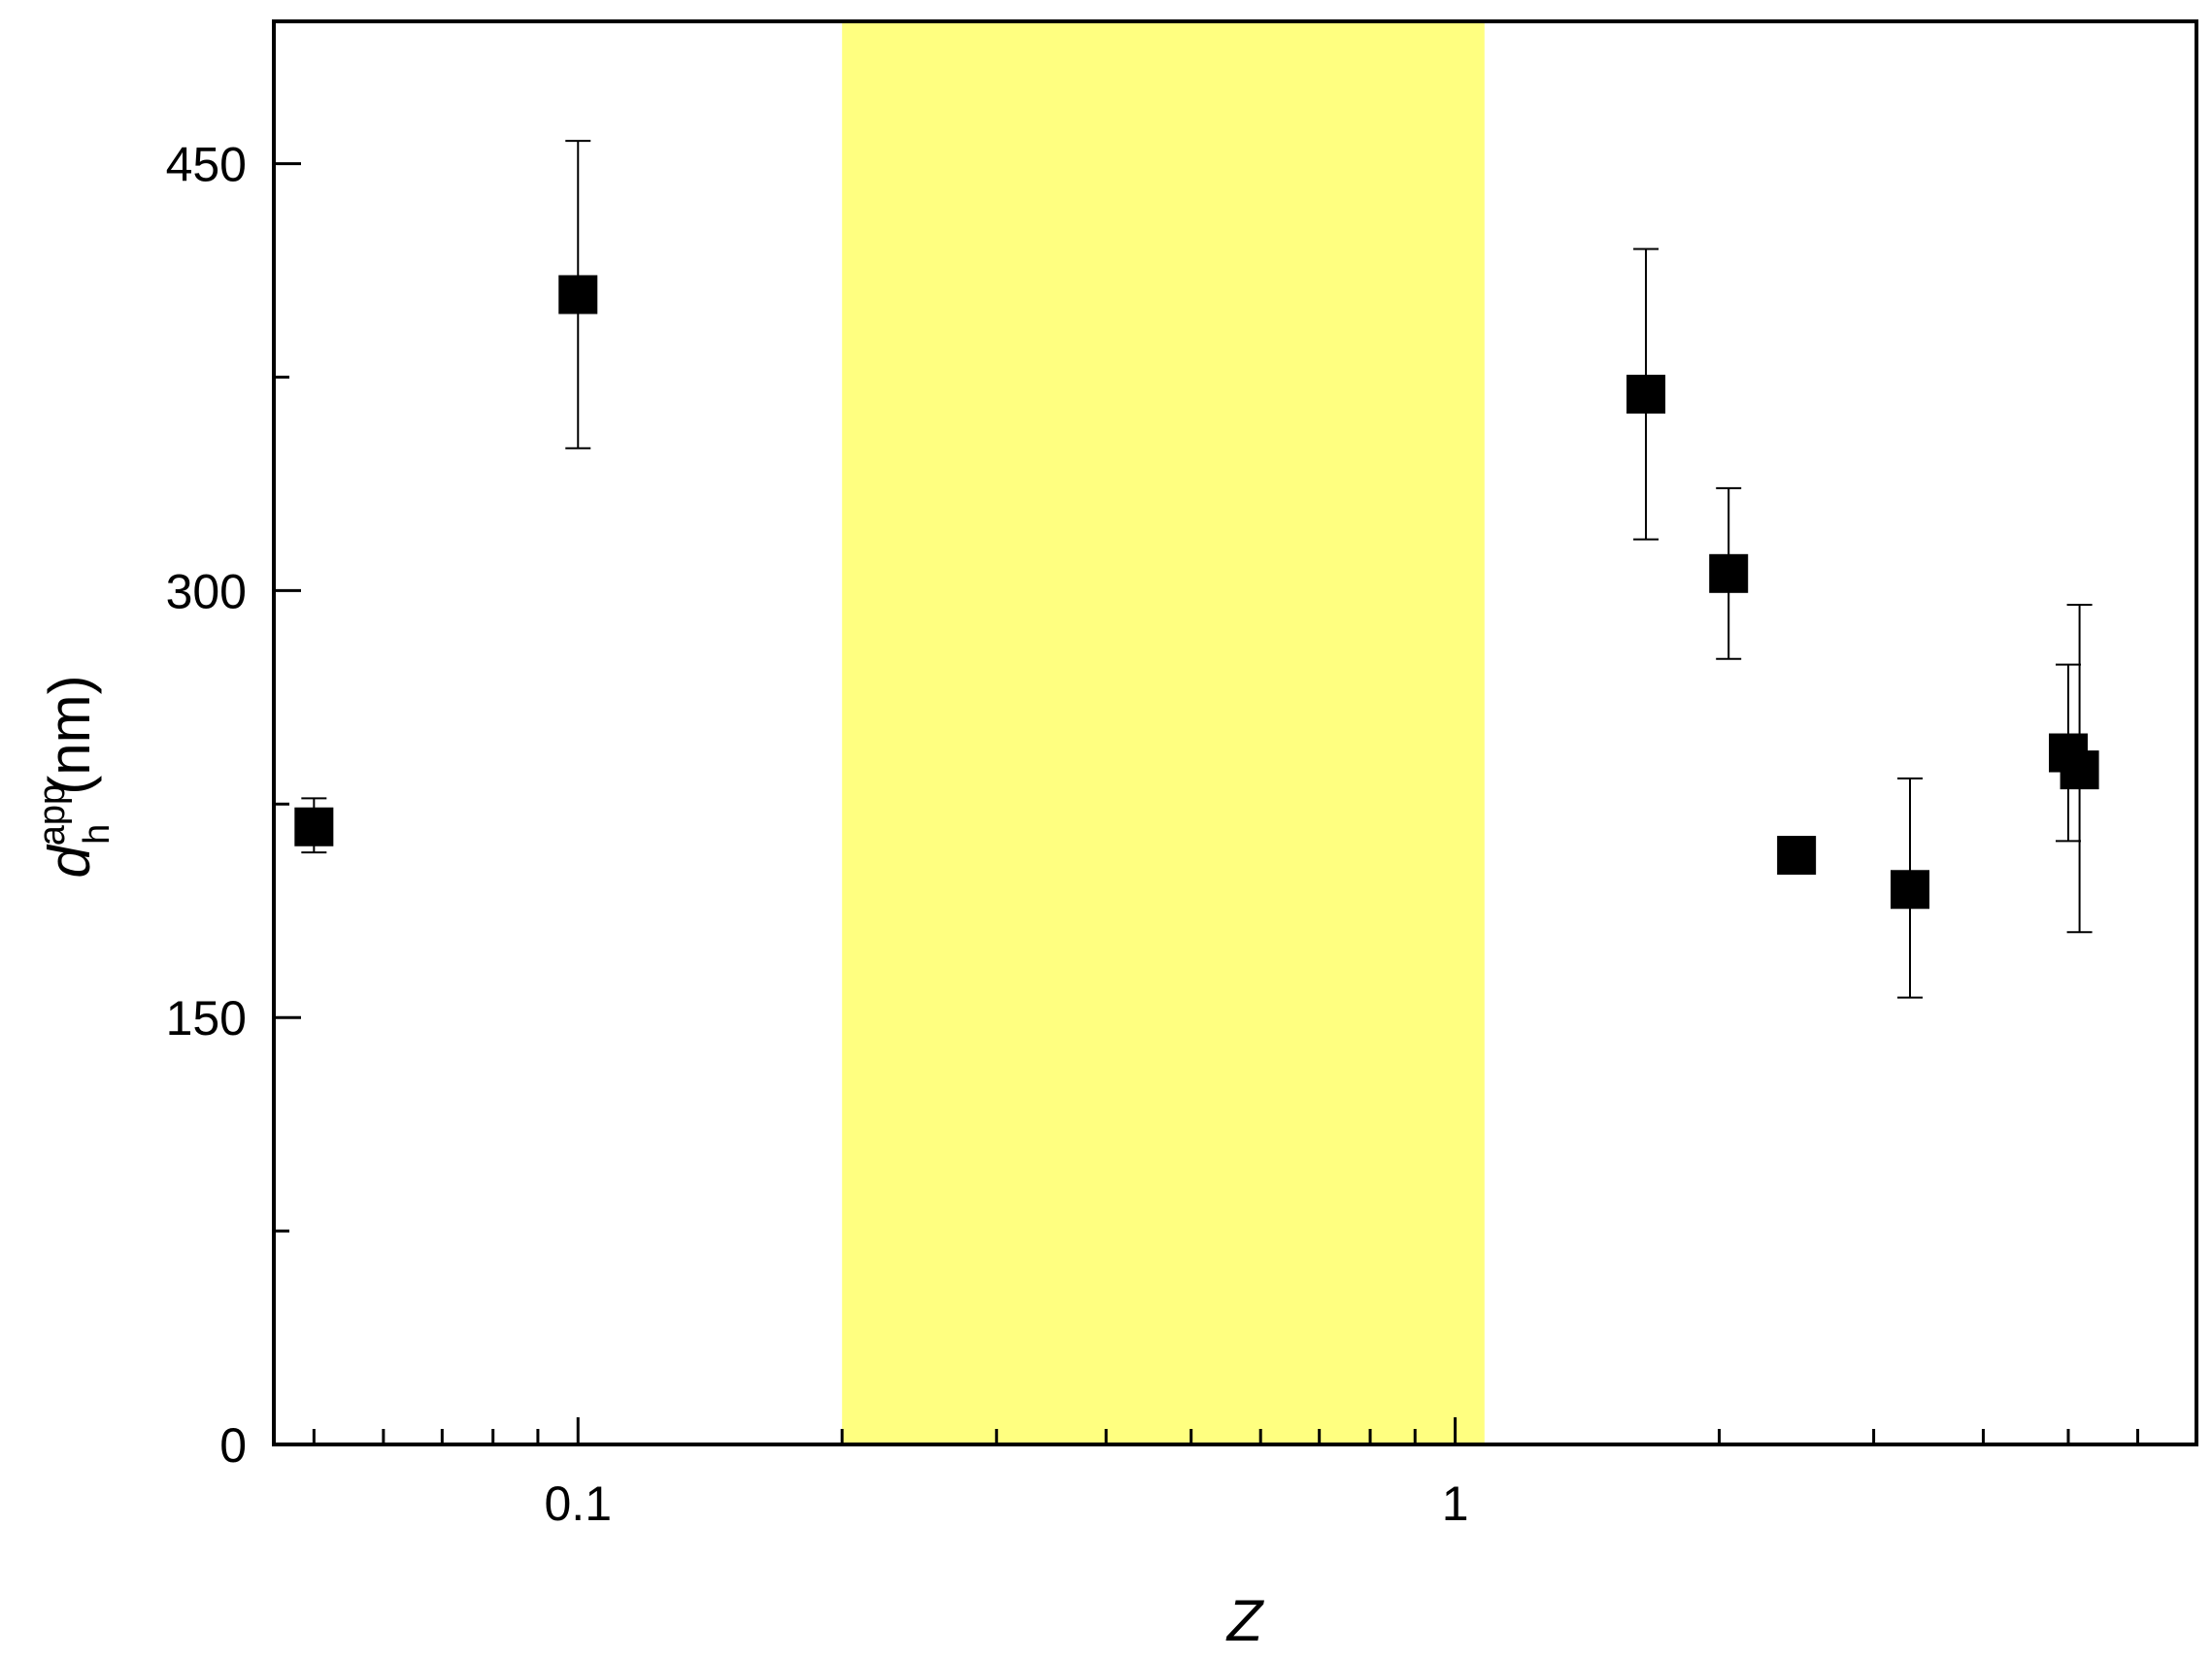 The image size is (2212, 1659). I want to click on y-tick-label: 150, so click(206, 1018).